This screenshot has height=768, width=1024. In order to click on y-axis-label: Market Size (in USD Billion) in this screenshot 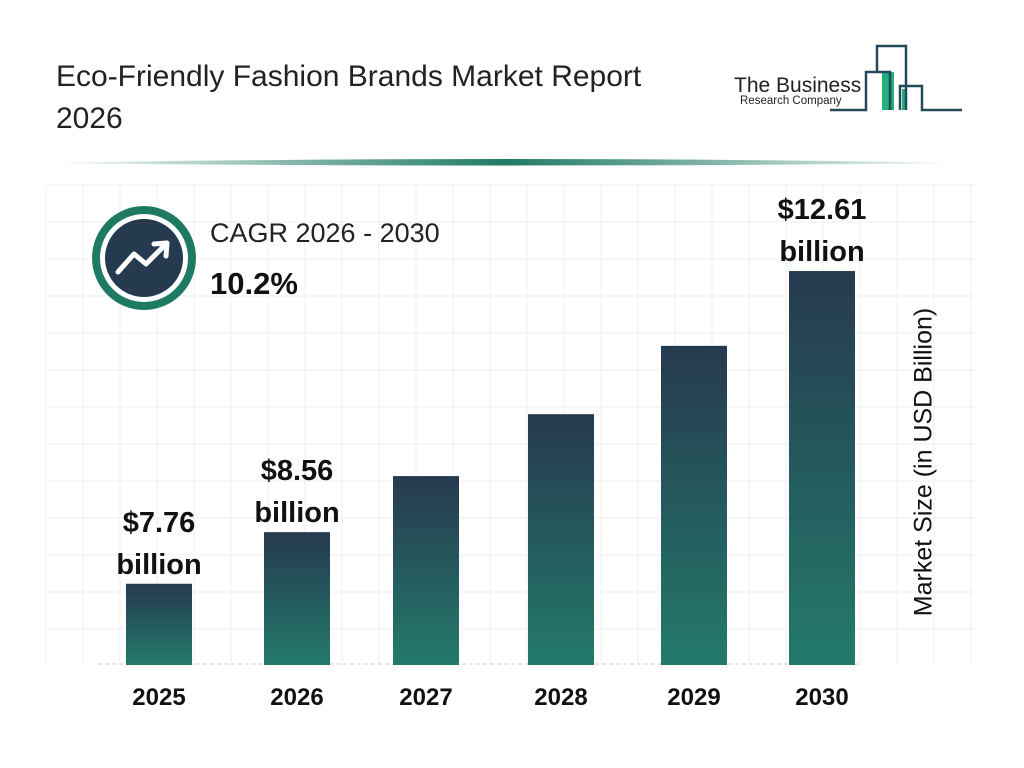, I will do `click(923, 462)`.